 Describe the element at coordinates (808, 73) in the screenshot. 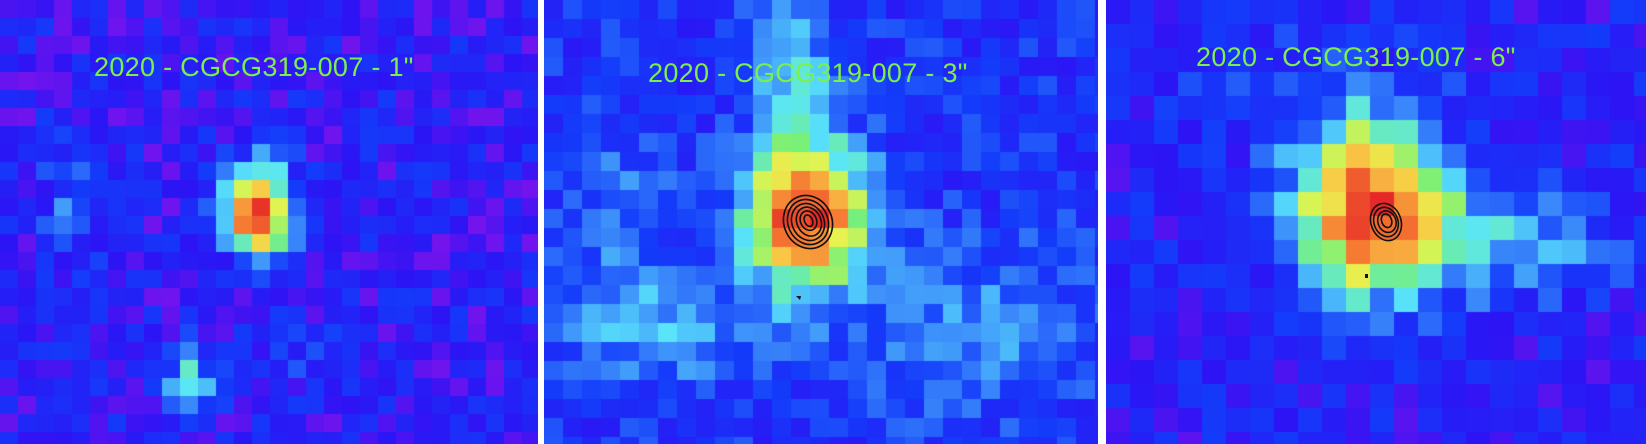

I see `panel-title: 2020 - CGCG319-007 - 3"` at that location.